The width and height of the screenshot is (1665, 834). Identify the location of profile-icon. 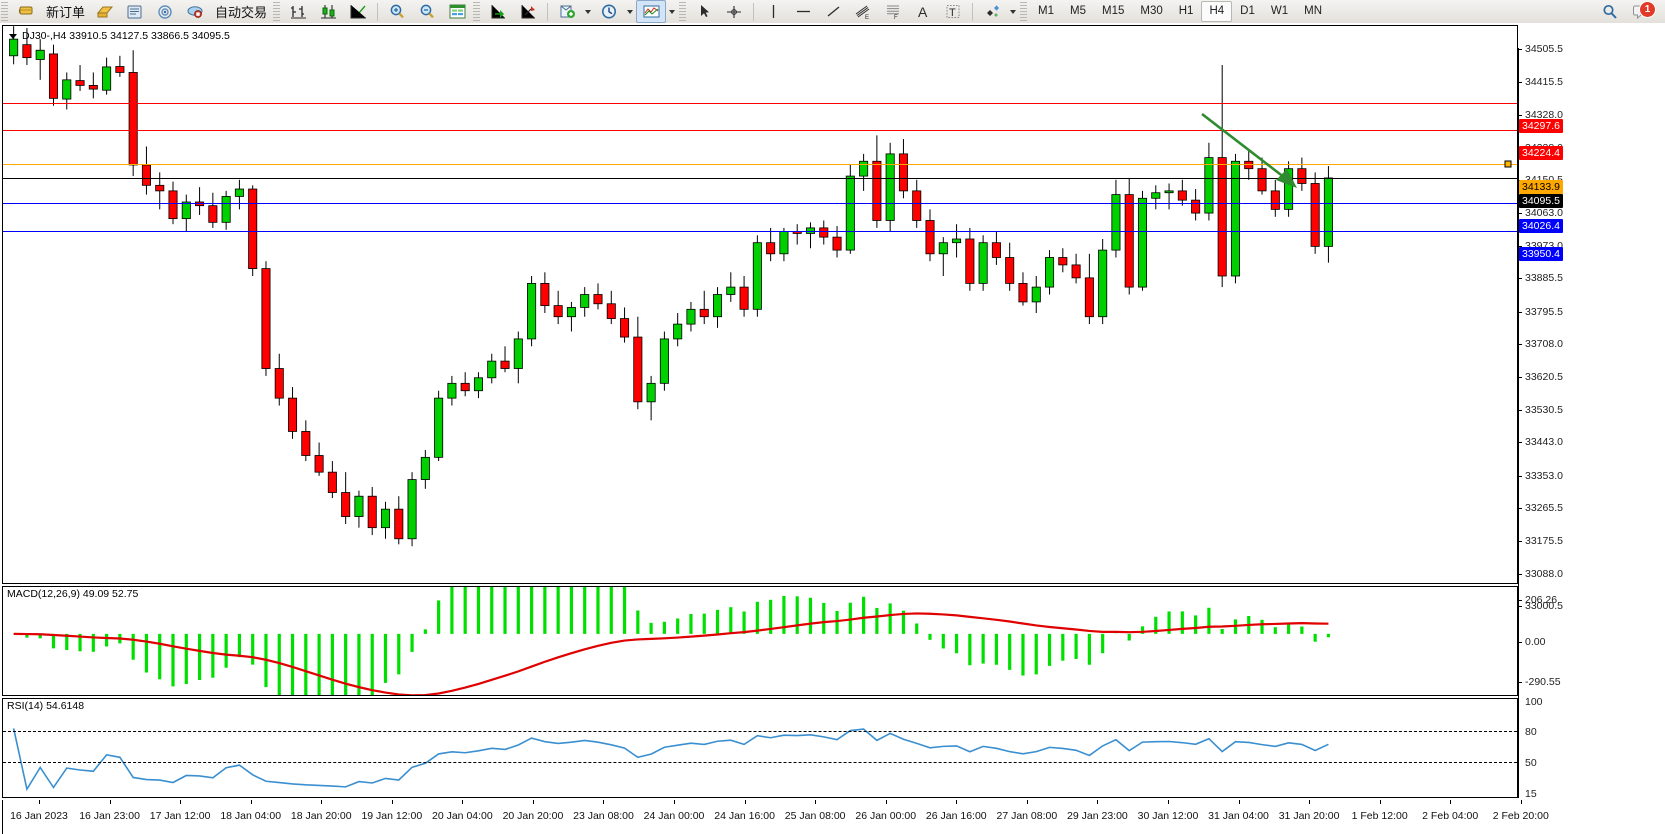
(105, 11).